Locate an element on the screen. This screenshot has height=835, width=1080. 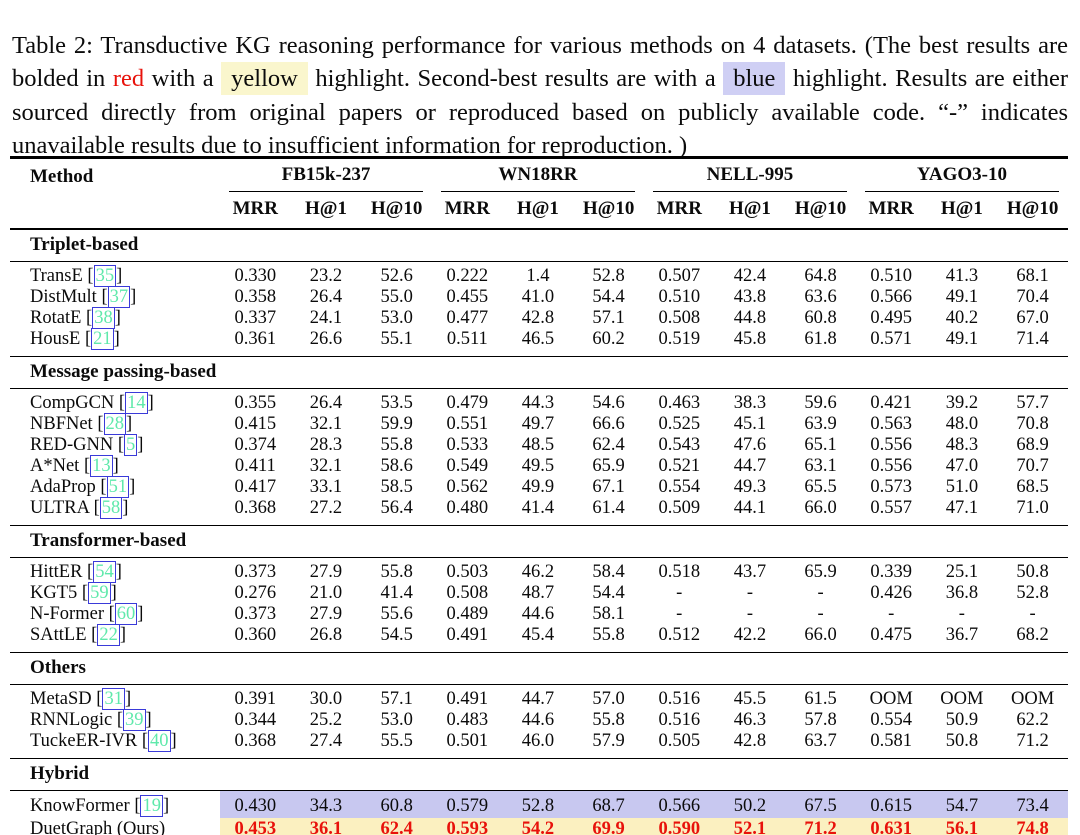
citation-number: 5 is located at coordinates (131, 445).